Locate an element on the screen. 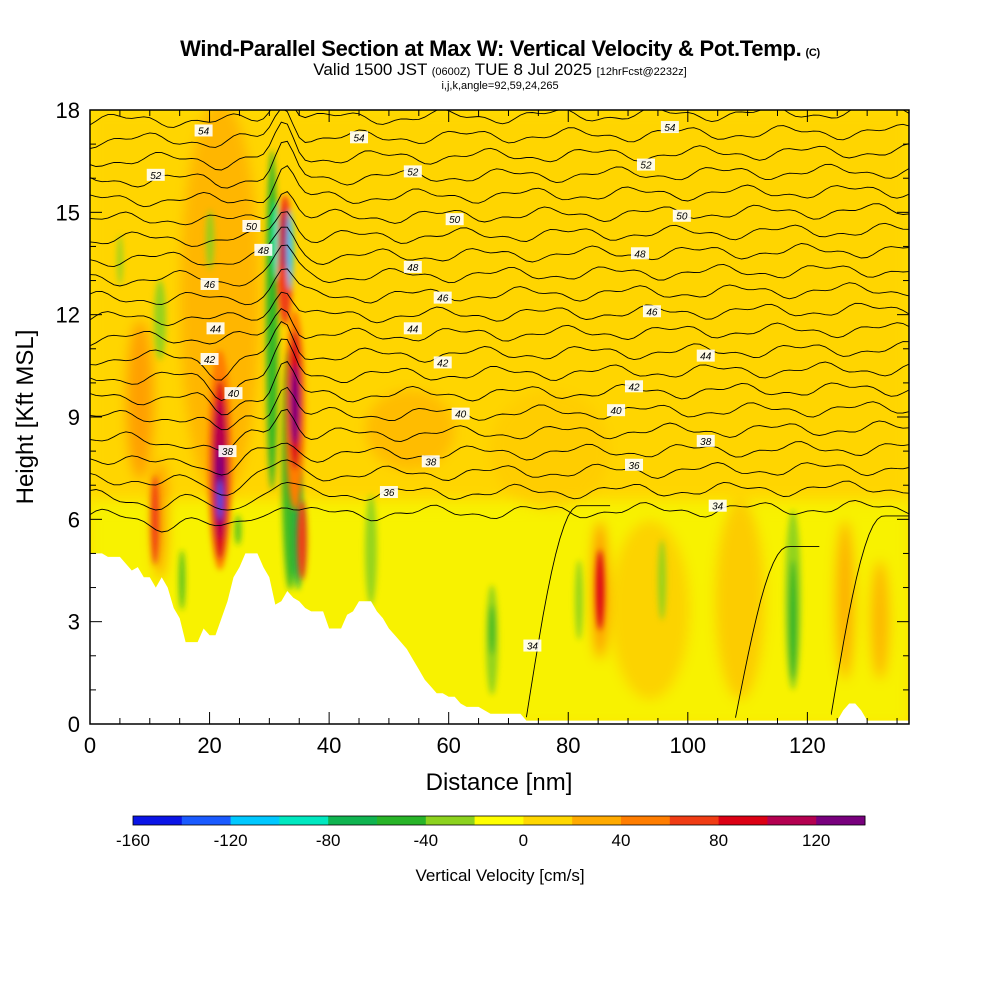  x-tick-label: 120 is located at coordinates (807, 745).